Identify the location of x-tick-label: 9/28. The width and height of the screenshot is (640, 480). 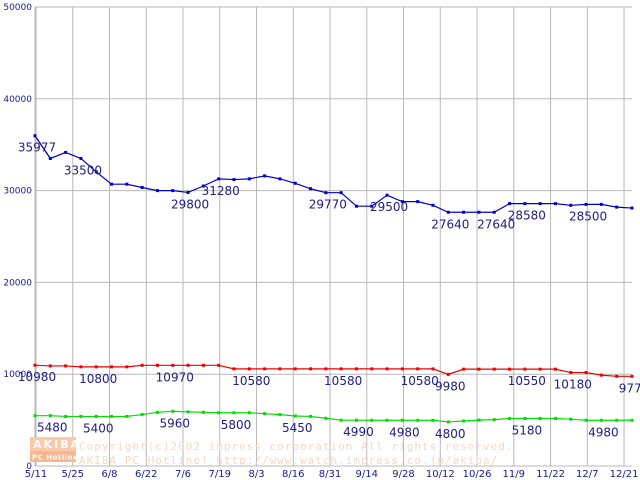
(403, 474).